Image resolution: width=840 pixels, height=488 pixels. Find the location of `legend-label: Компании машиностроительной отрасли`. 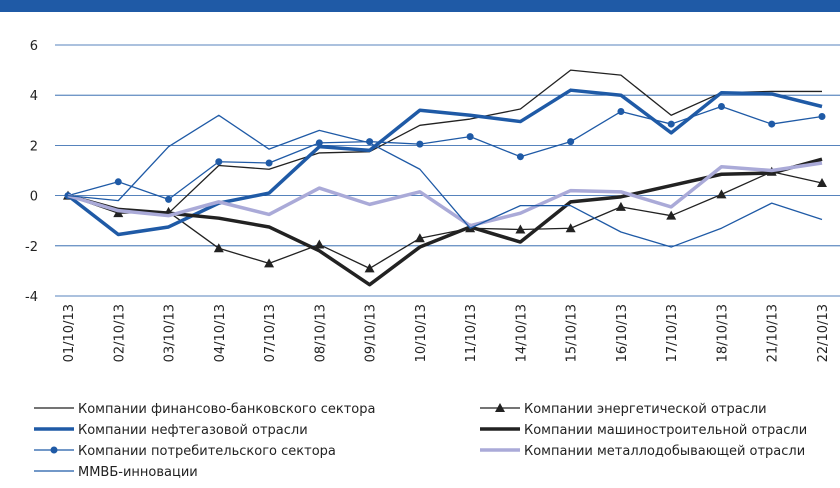

legend-label: Компании машиностроительной отрасли is located at coordinates (665, 430).